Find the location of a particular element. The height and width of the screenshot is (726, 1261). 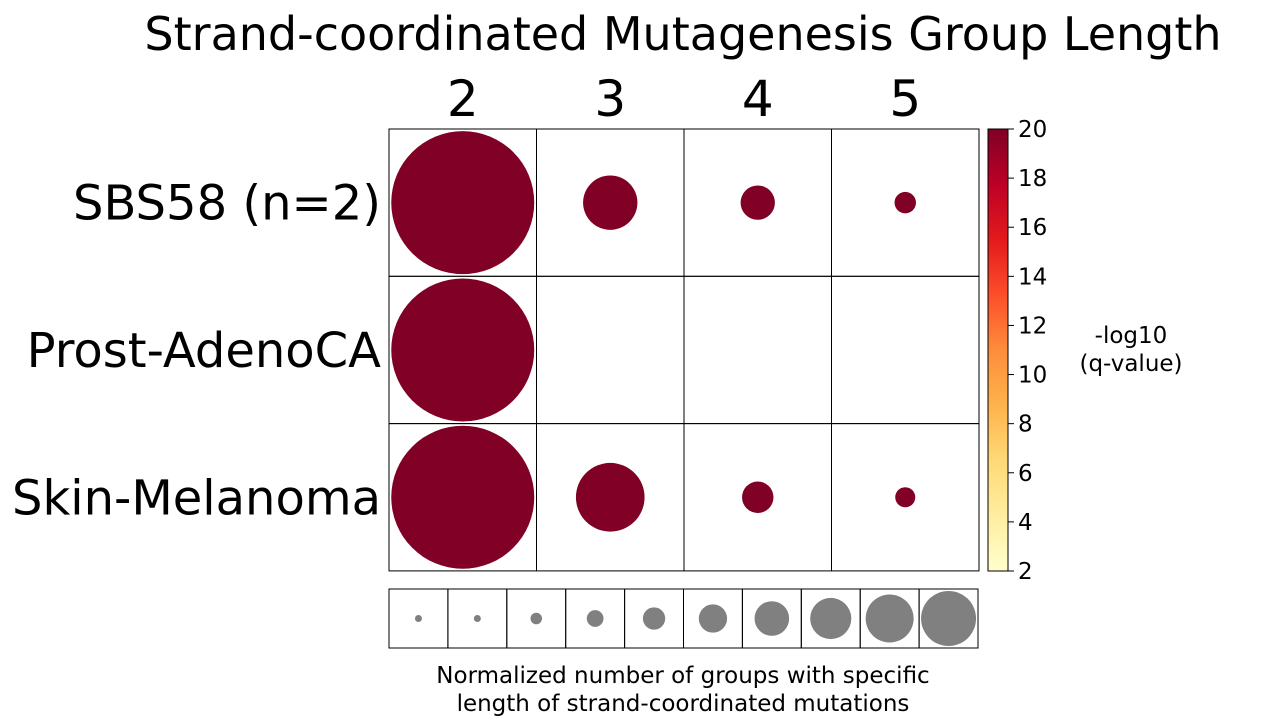

colorbar: 2 4 6 8 10 12 14 16 18 20 -log10(q-value) is located at coordinates (1085, 351).